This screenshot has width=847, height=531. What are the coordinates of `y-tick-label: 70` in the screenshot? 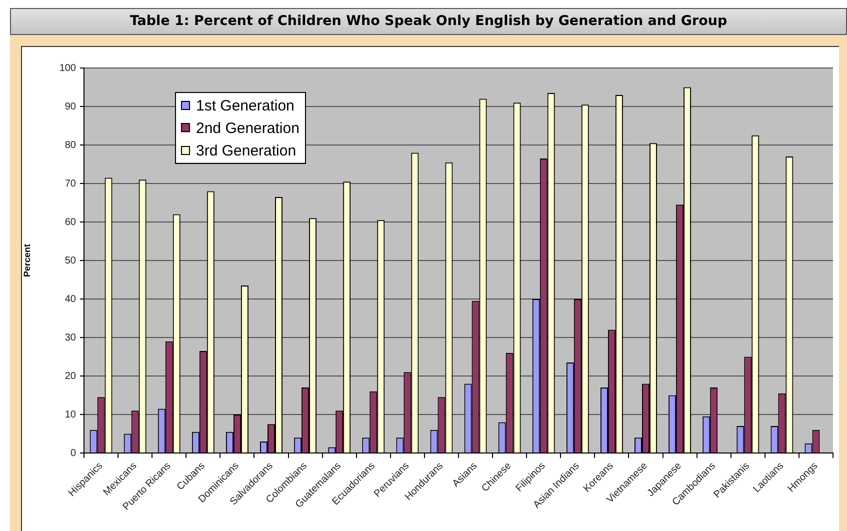 It's located at (70, 184).